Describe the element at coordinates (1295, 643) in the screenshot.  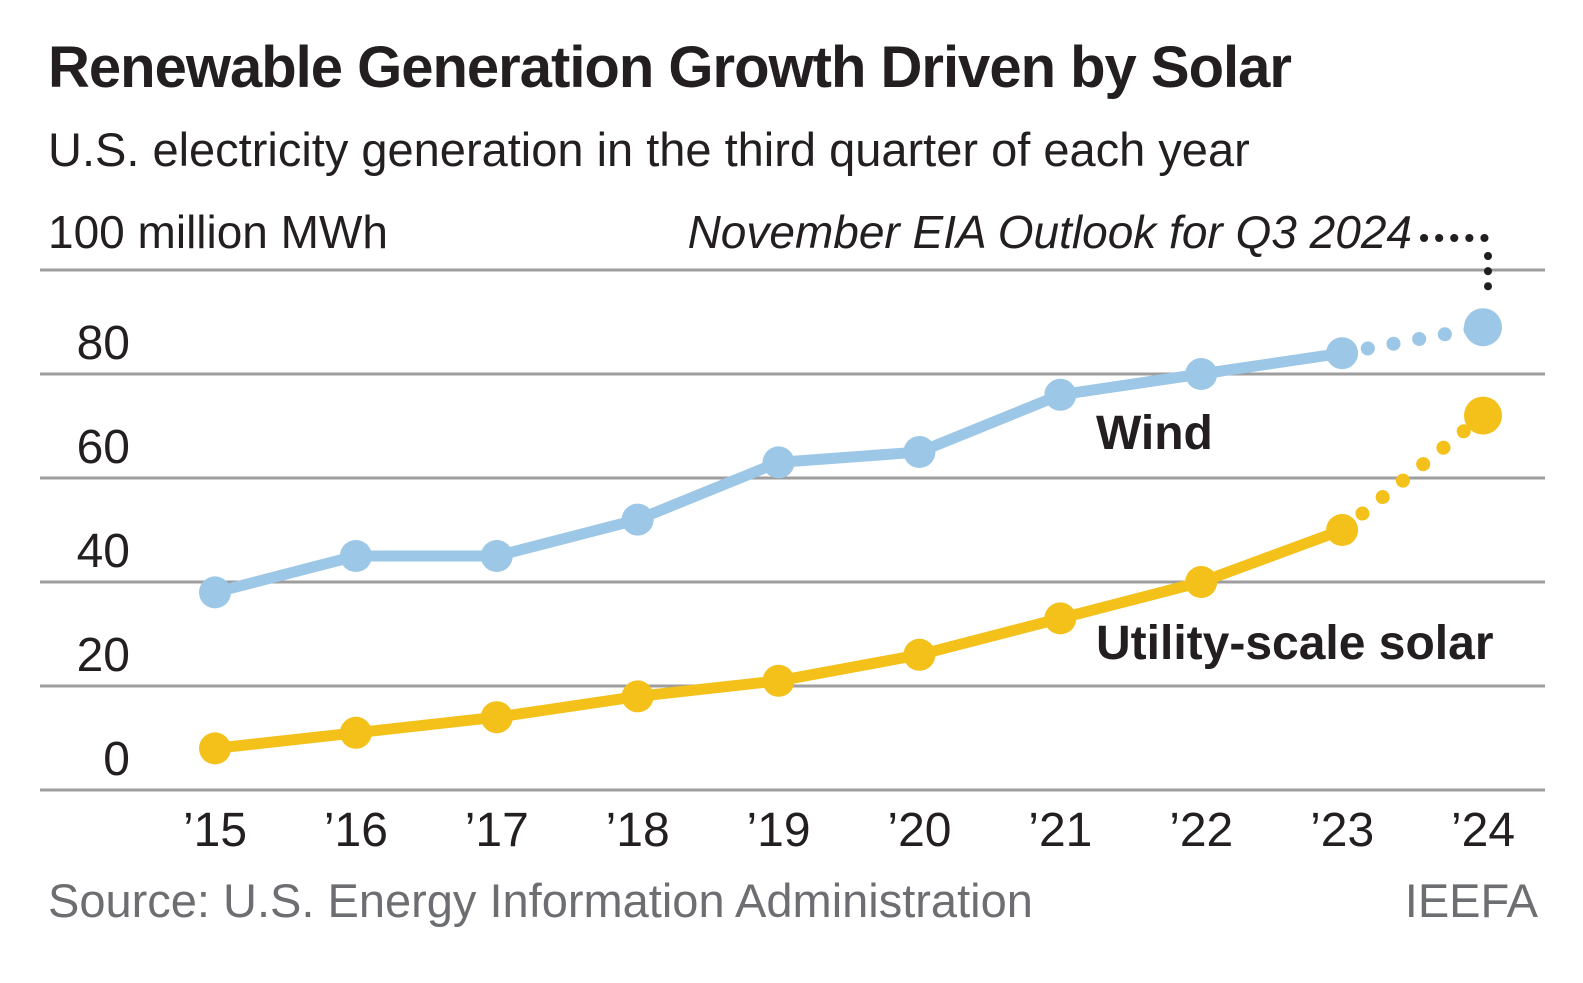
I see `solar-series-label: Utility-scale solar` at that location.